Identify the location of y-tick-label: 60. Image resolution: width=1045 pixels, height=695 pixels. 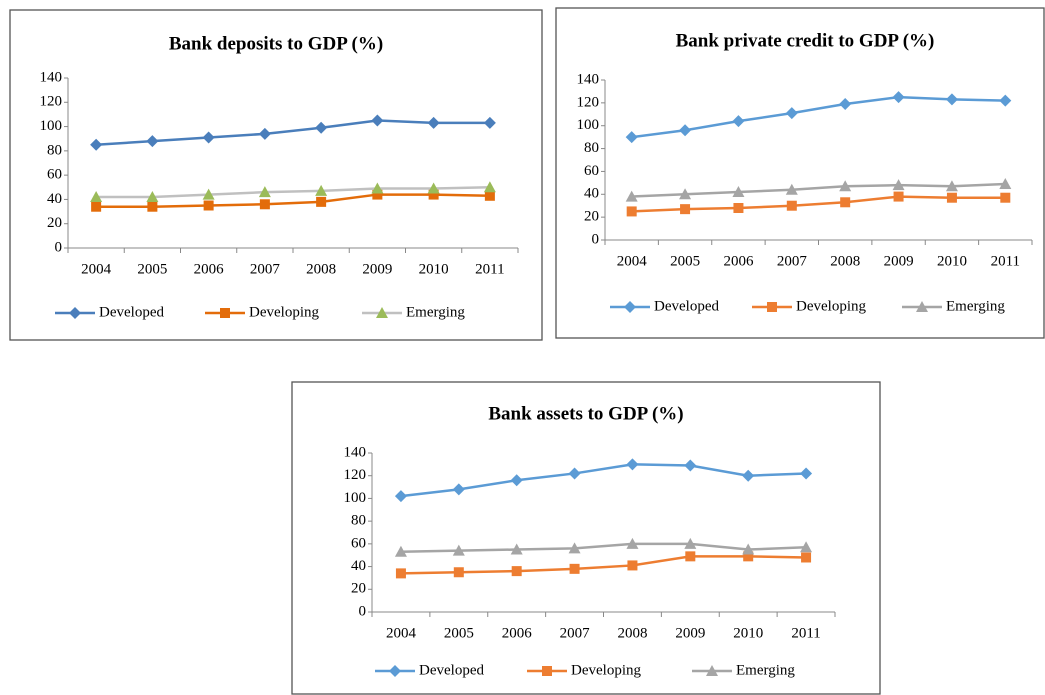
(54, 175).